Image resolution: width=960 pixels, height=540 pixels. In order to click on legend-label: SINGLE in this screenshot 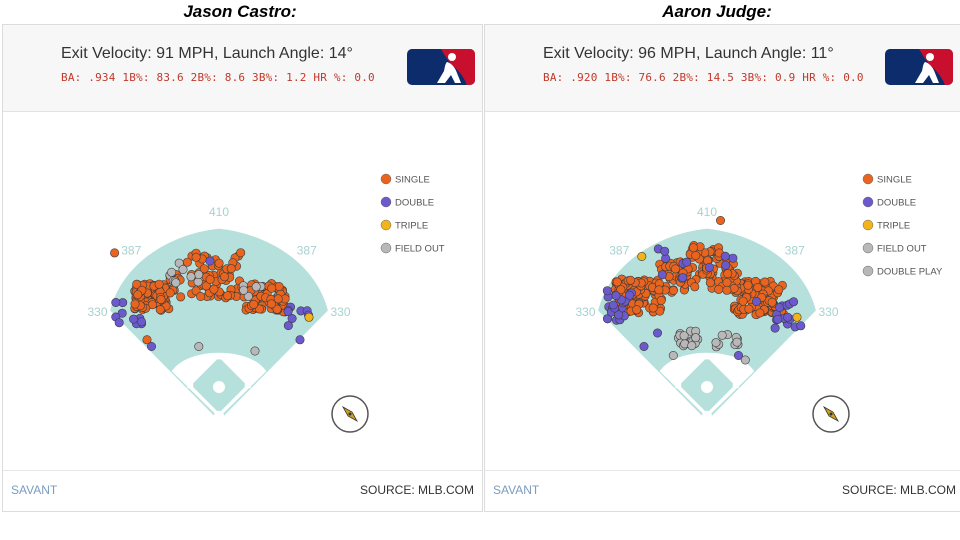, I will do `click(412, 180)`.